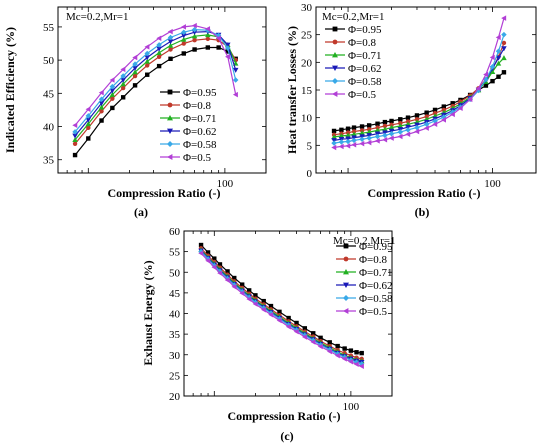  Describe the element at coordinates (49, 161) in the screenshot. I see `y-tick-label: 35` at that location.